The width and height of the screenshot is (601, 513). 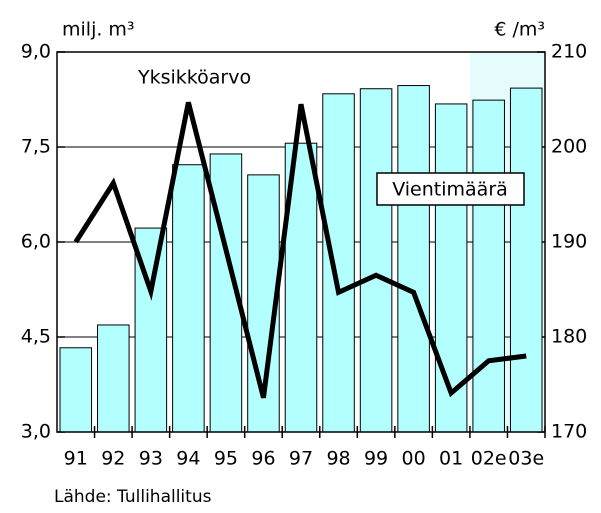 What do you see at coordinates (301, 459) in the screenshot?
I see `x-tick-label: 97` at bounding box center [301, 459].